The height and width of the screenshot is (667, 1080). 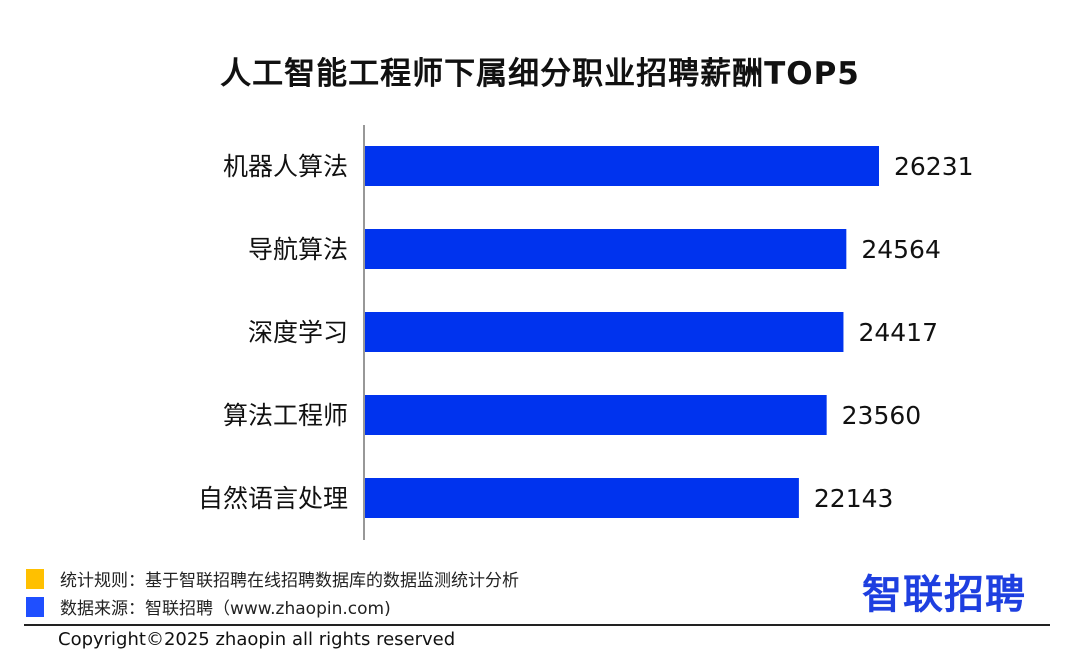 What do you see at coordinates (934, 166) in the screenshot?
I see `value-label: 26231` at bounding box center [934, 166].